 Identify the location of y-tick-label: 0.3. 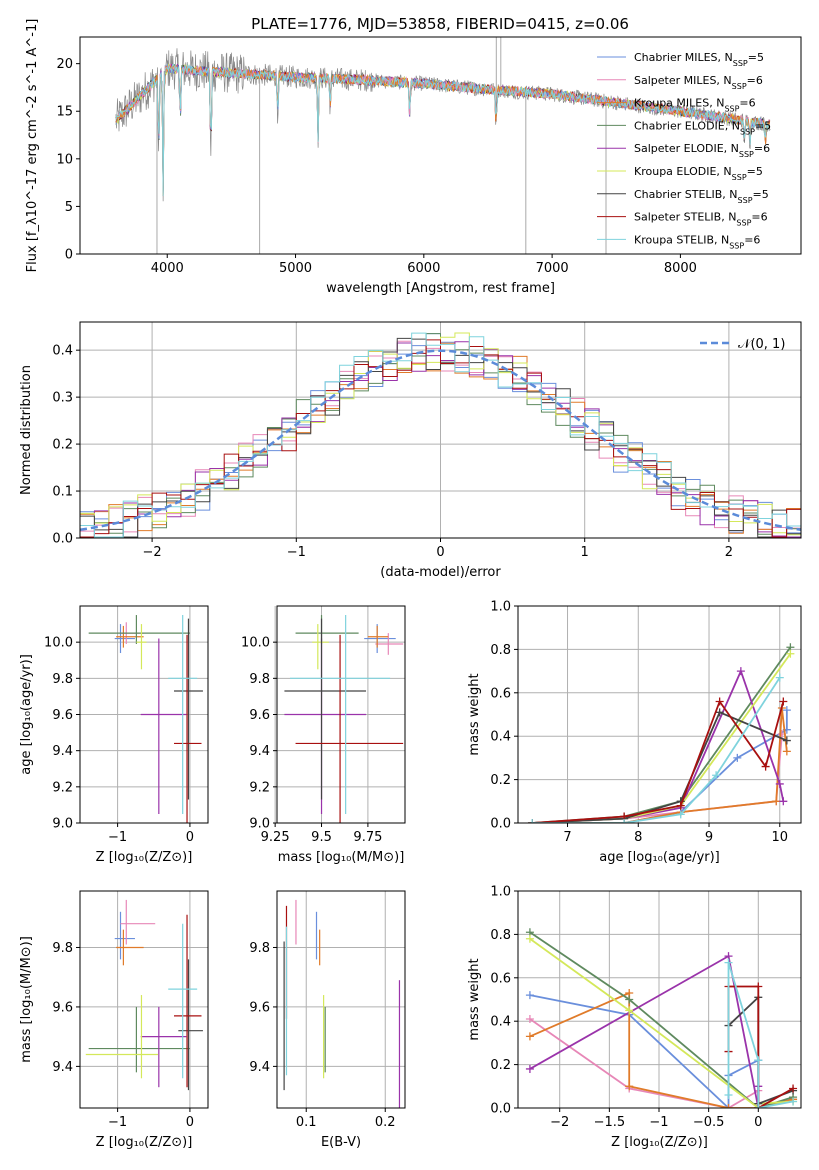
(62, 398).